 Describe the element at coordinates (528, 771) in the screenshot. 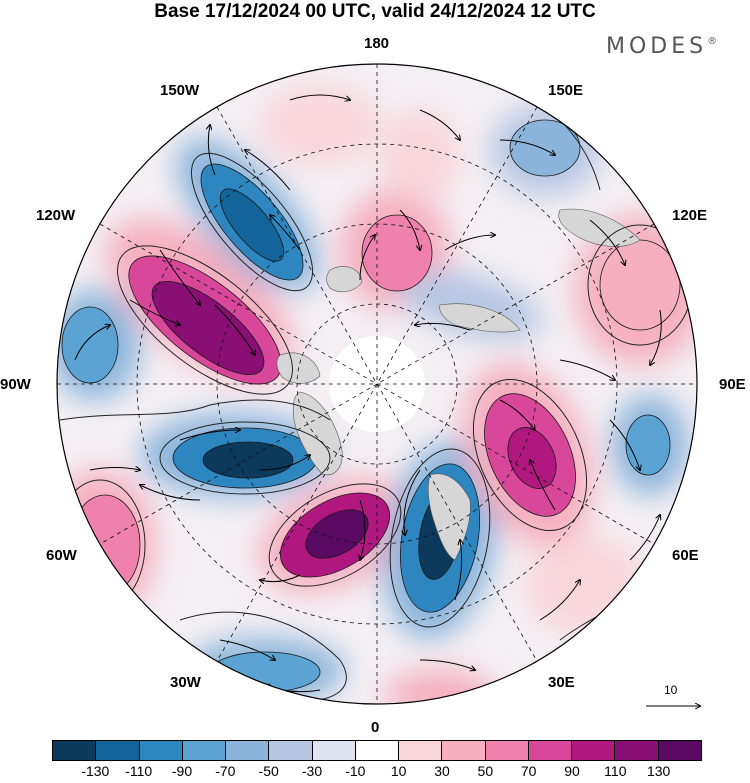

I see `colorbar-tick-label: 70` at that location.